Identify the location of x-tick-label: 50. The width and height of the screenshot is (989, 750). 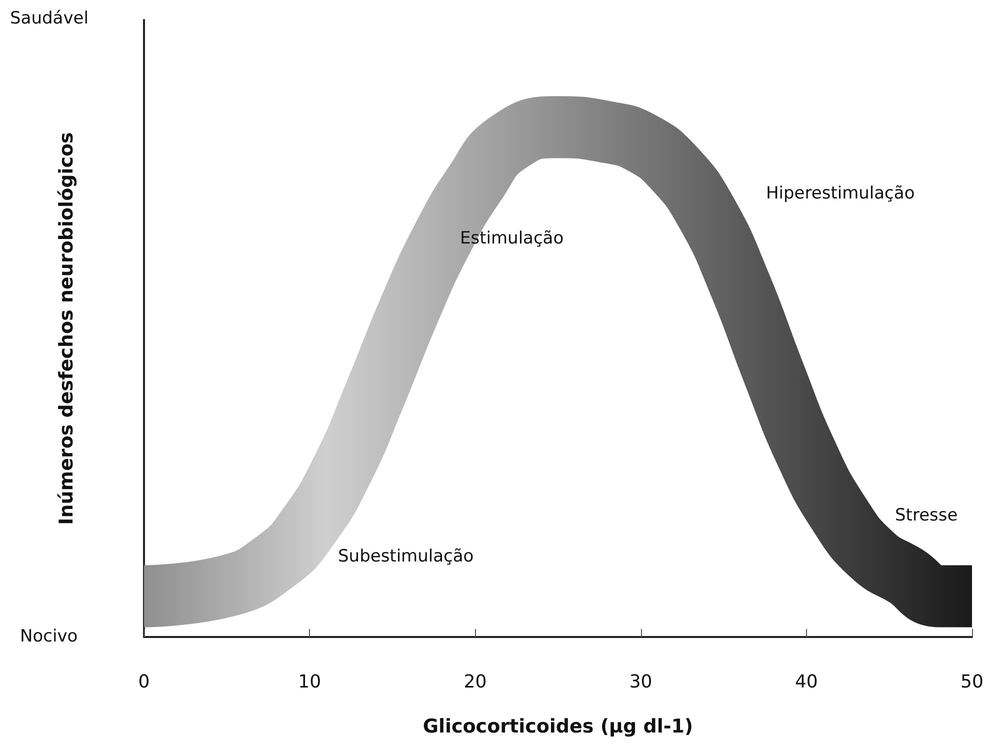
(972, 682).